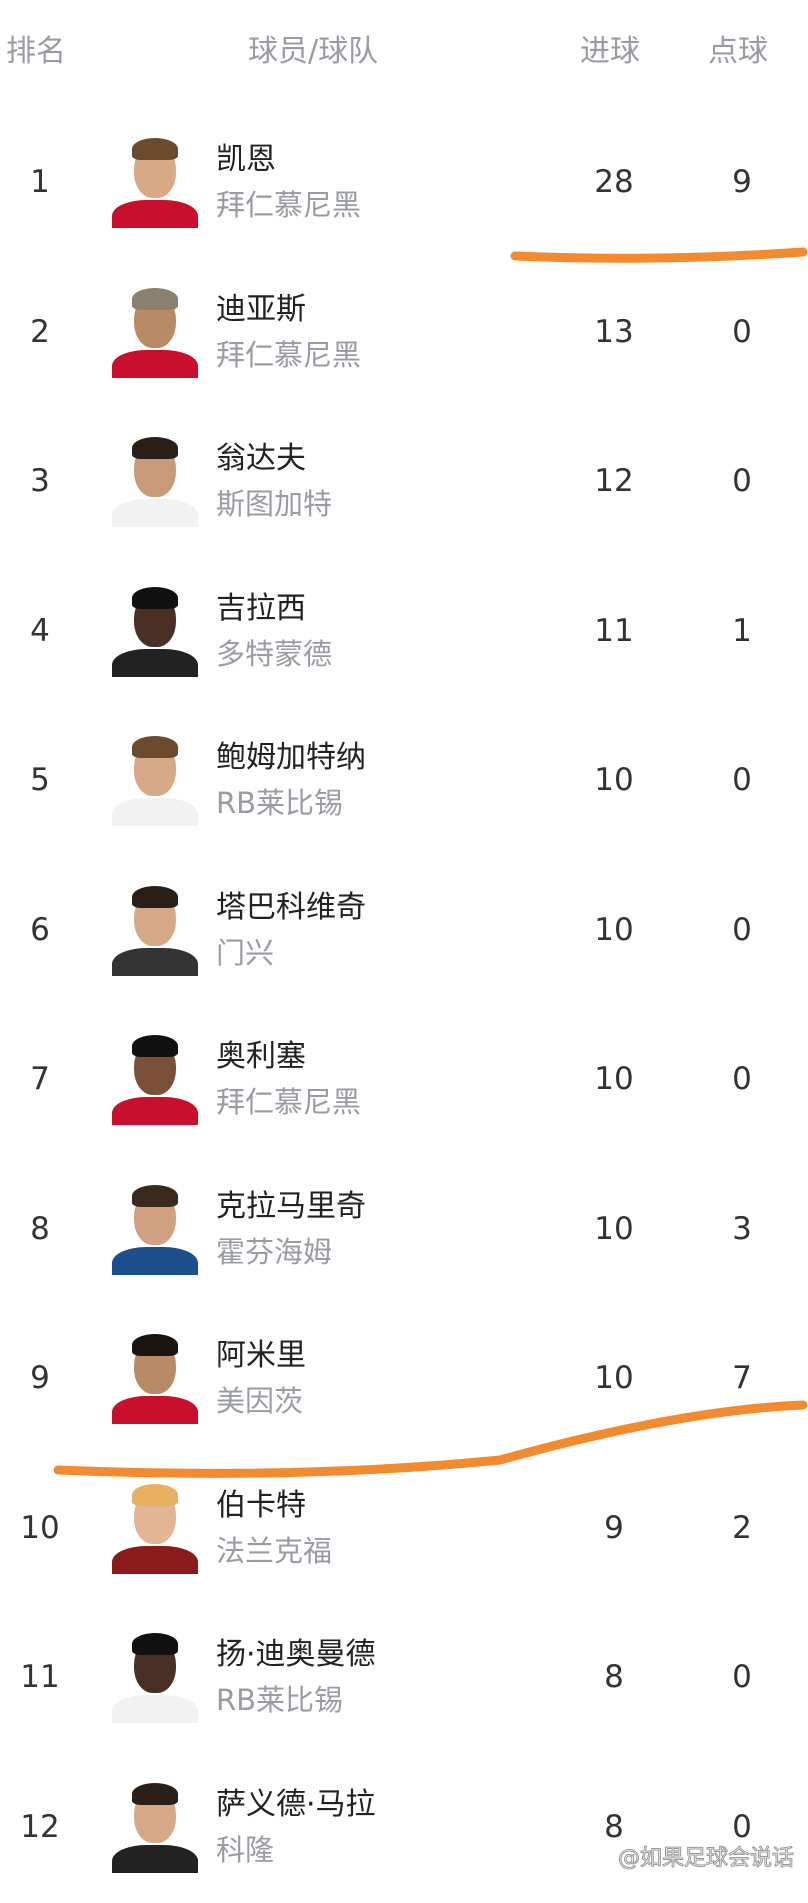 The width and height of the screenshot is (808, 1903). Describe the element at coordinates (245, 1849) in the screenshot. I see `team-name: 科隆` at that location.